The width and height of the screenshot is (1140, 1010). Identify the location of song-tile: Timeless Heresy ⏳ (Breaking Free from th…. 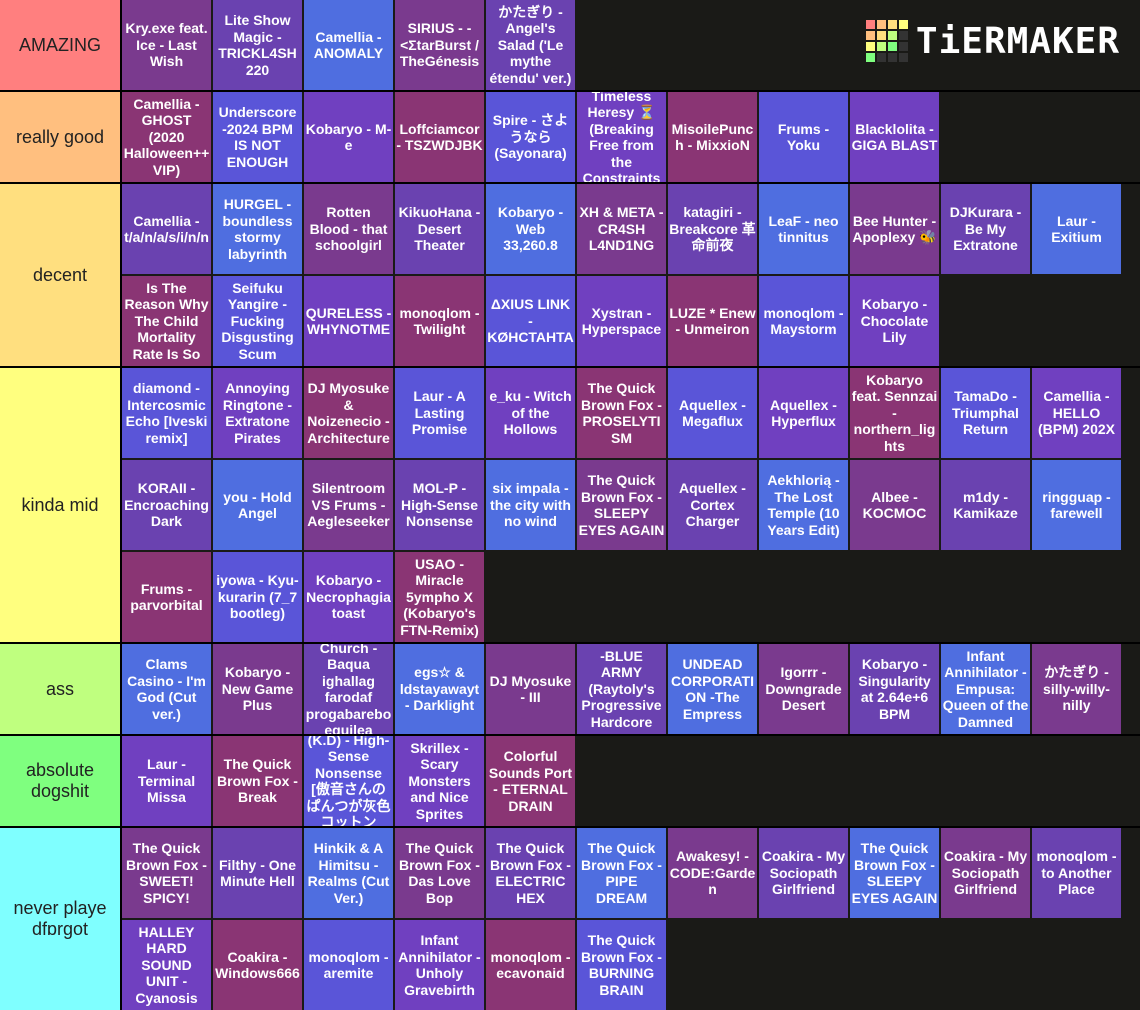
(621, 137).